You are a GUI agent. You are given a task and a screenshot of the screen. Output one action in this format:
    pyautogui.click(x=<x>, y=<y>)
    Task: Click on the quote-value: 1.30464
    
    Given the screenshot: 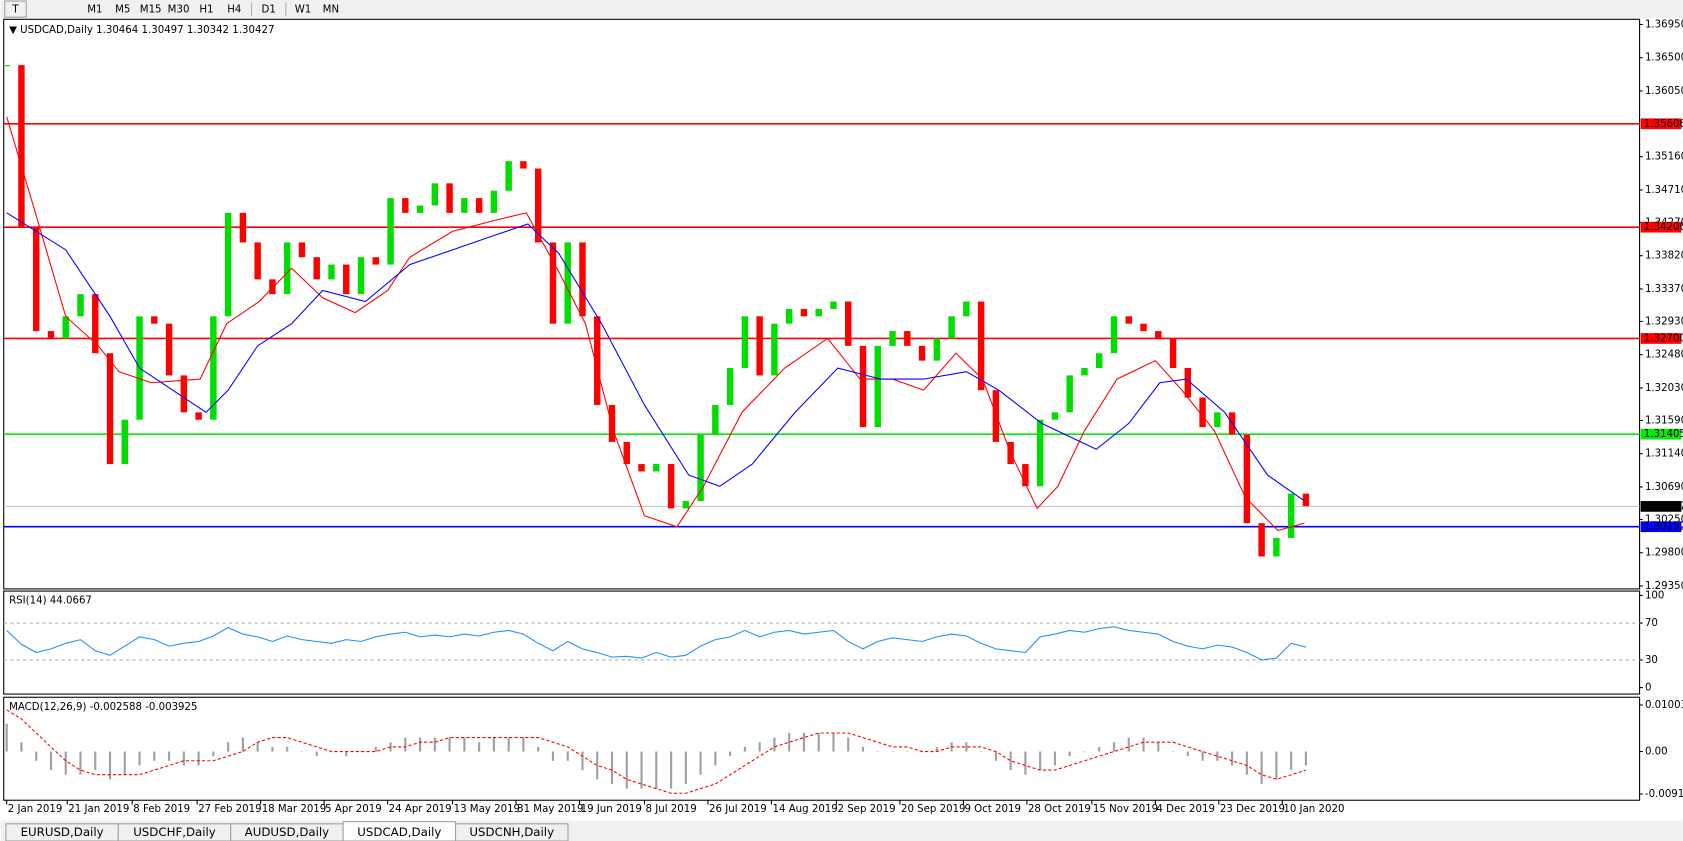 What is the action you would take?
    pyautogui.click(x=117, y=30)
    